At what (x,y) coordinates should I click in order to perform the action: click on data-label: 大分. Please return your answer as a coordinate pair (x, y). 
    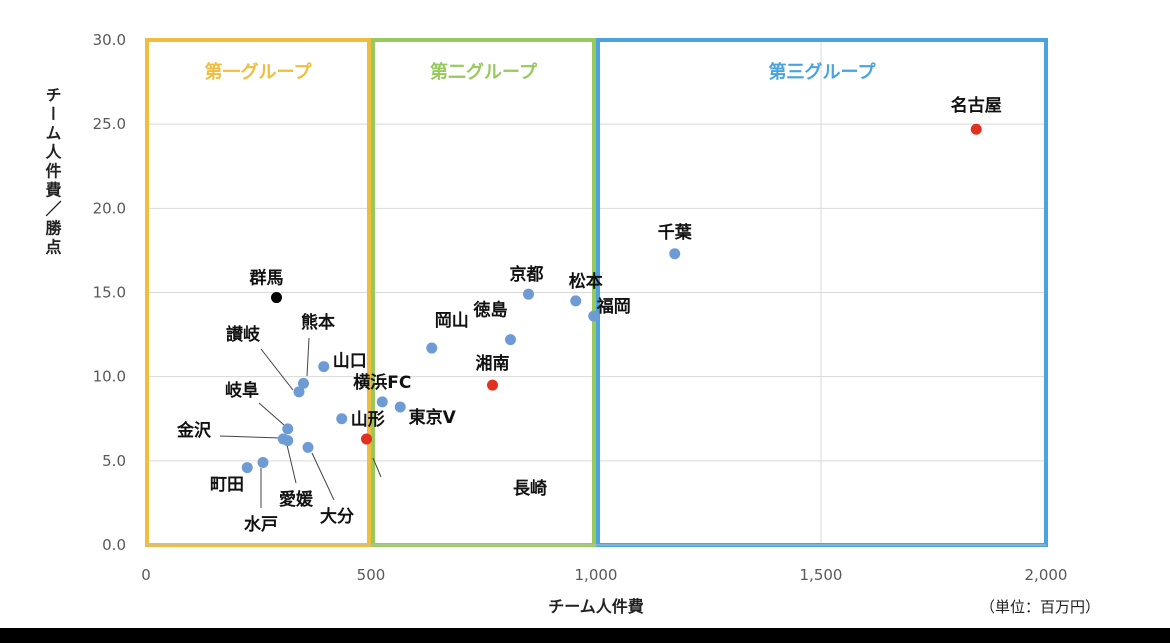
    Looking at the image, I should click on (337, 516).